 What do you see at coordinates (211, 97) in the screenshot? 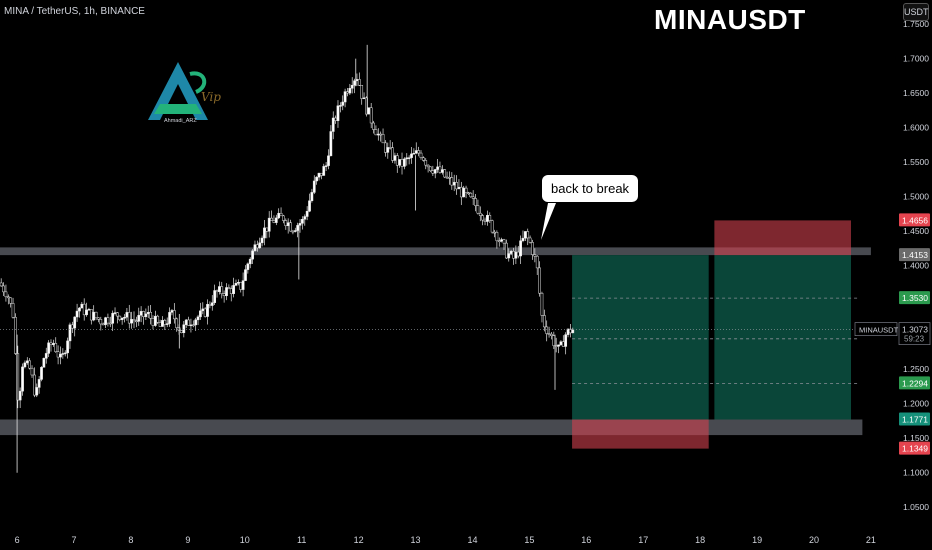
I see `logo-mark-text: Vip` at bounding box center [211, 97].